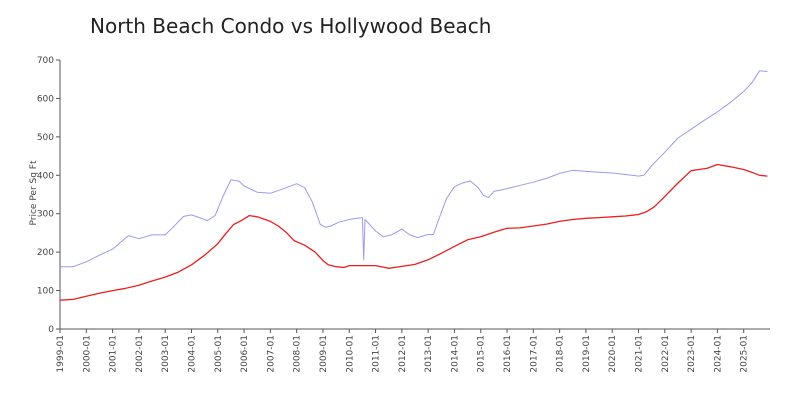 Image resolution: width=800 pixels, height=400 pixels. Describe the element at coordinates (613, 354) in the screenshot. I see `x-tick-label: 2020-01` at that location.